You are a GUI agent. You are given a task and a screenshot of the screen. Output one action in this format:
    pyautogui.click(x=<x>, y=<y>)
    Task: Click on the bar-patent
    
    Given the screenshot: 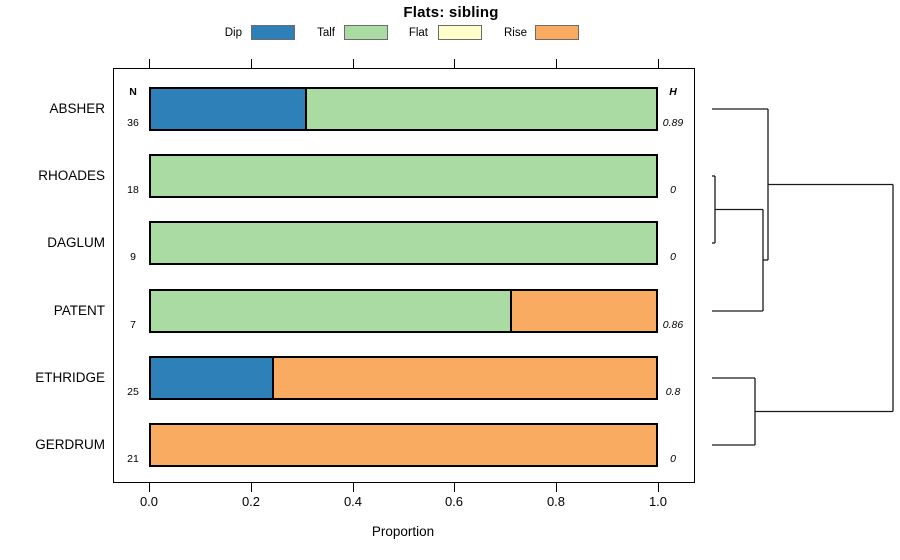 What is the action you would take?
    pyautogui.click(x=403, y=311)
    